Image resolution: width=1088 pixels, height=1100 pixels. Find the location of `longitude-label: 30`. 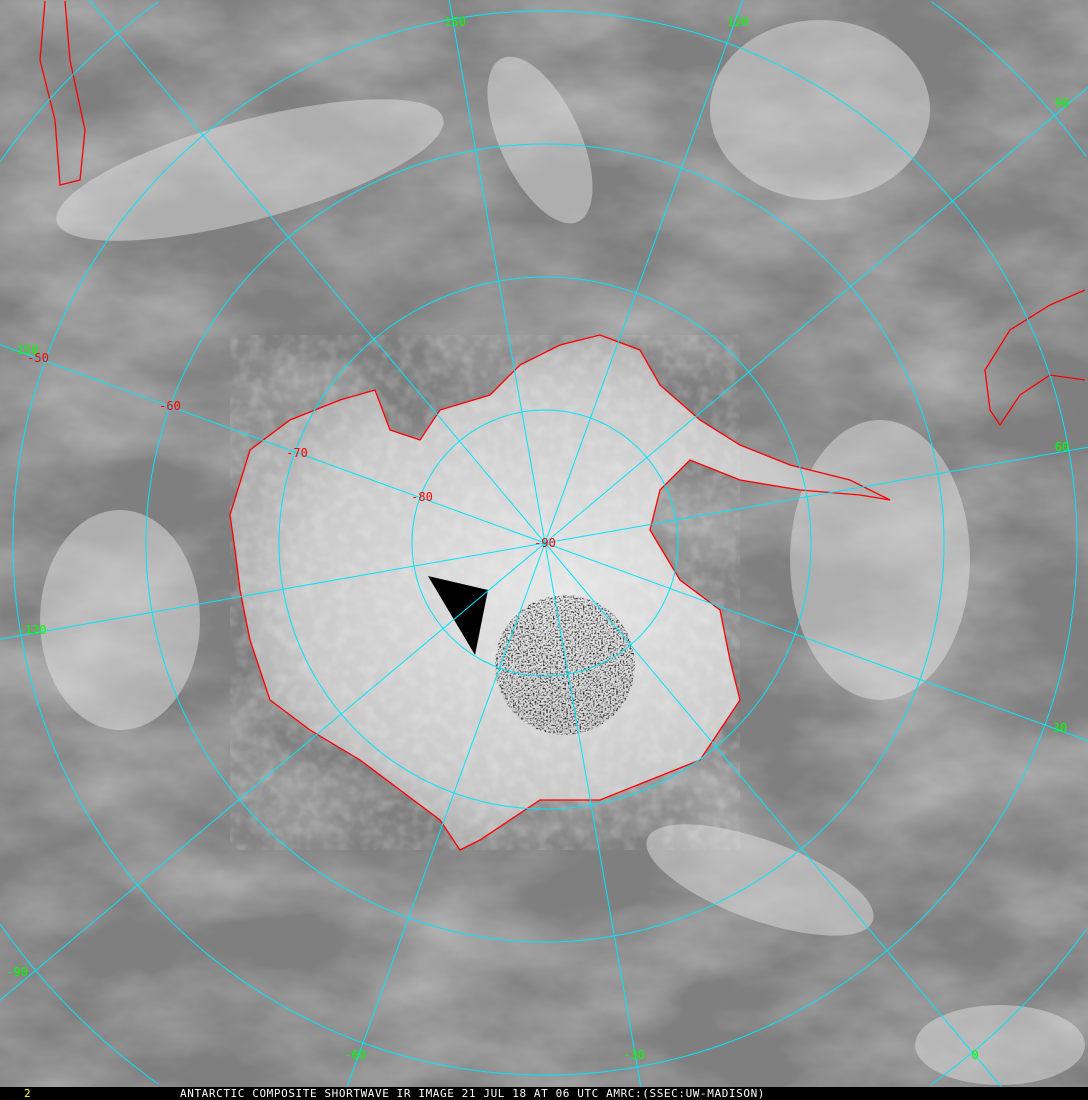

longitude-label: 30 is located at coordinates (1060, 728).